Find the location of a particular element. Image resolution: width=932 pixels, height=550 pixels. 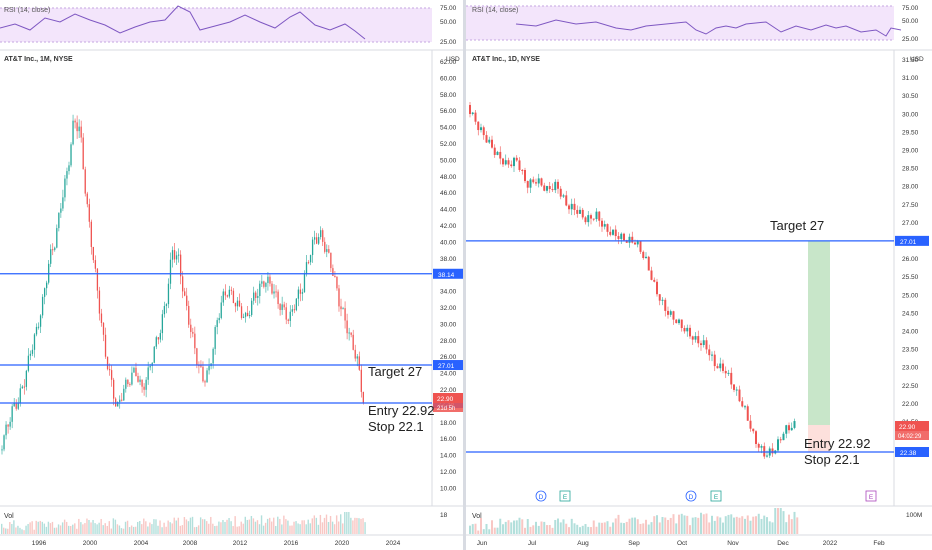

price-tick: 26.00 is located at coordinates (448, 357).